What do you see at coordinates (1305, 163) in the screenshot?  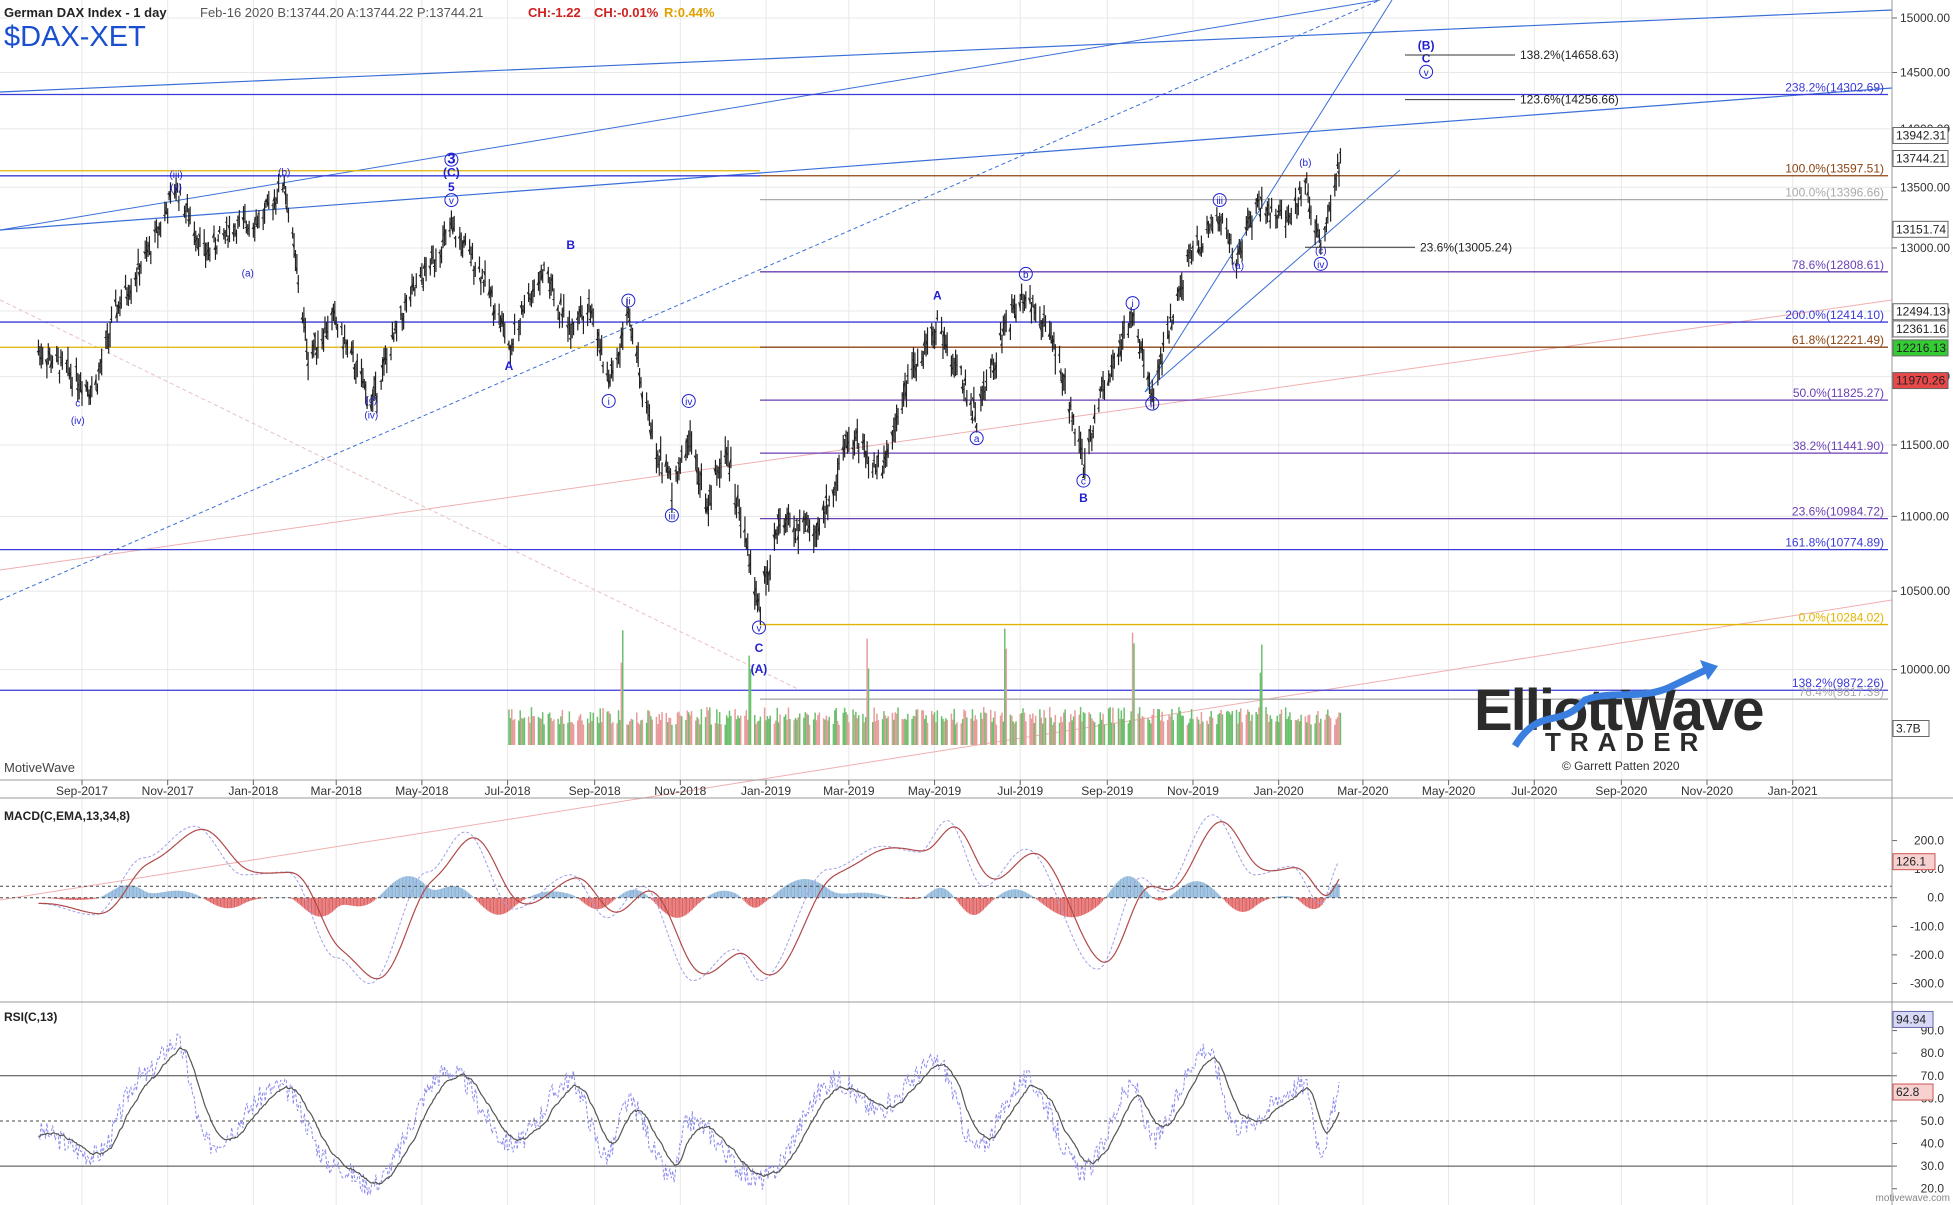 I see `wave-label: (b)` at bounding box center [1305, 163].